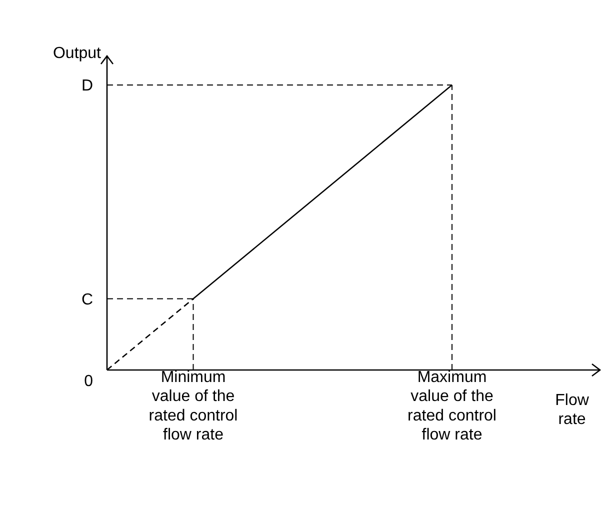  What do you see at coordinates (77, 53) in the screenshot?
I see `y-axis-title: Output` at bounding box center [77, 53].